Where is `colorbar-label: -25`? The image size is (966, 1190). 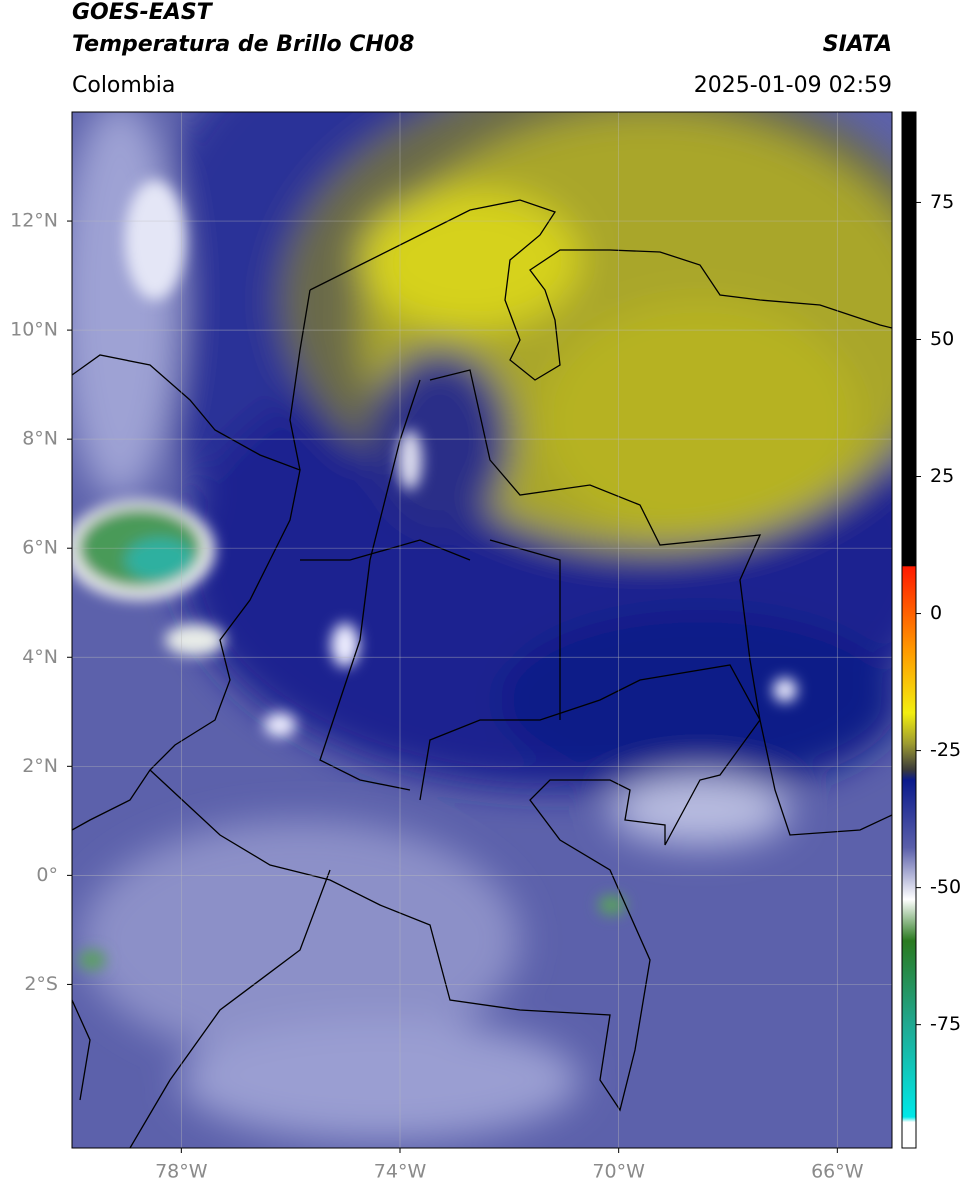
colorbar-label: -25 is located at coordinates (945, 750).